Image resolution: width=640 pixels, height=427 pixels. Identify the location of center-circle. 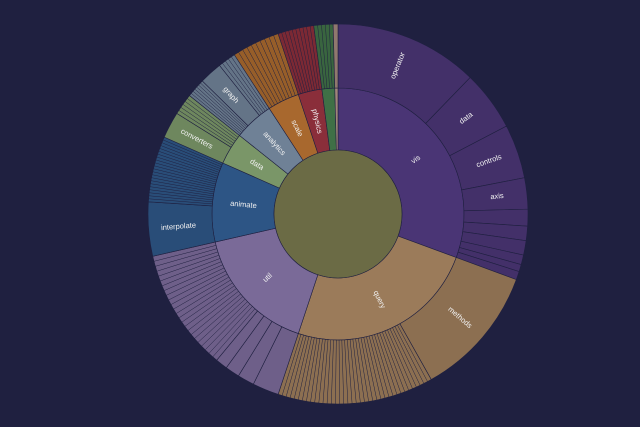
(338, 214).